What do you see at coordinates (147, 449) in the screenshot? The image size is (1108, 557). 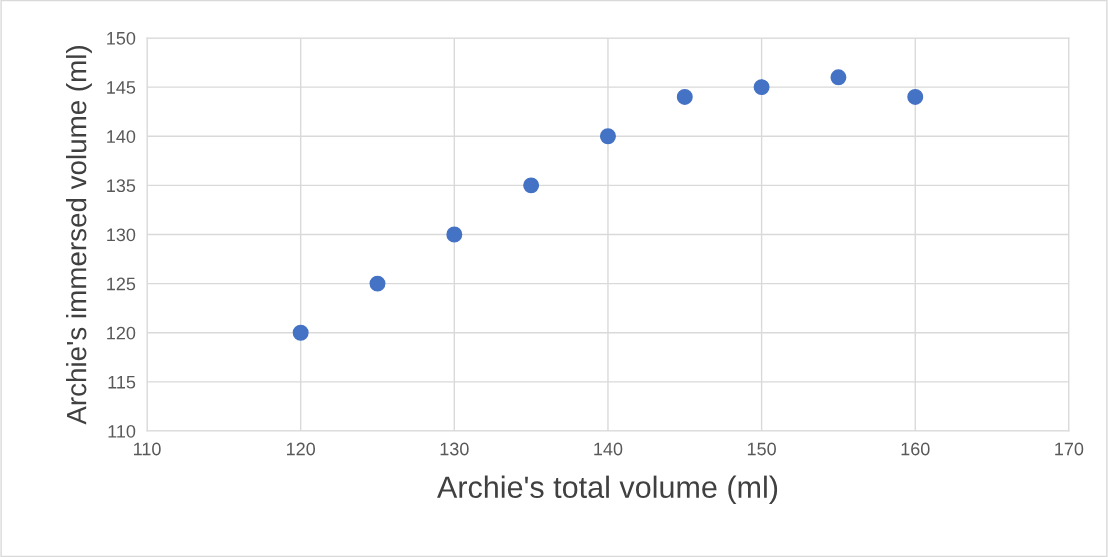 I see `x-tick-label: 110` at bounding box center [147, 449].